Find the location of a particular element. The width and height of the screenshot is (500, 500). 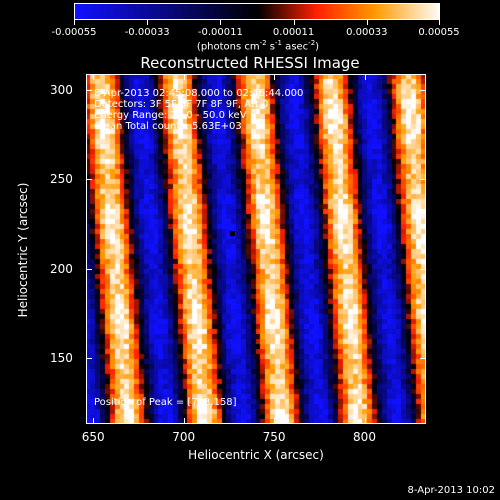

colorbar is located at coordinates (257, 11).